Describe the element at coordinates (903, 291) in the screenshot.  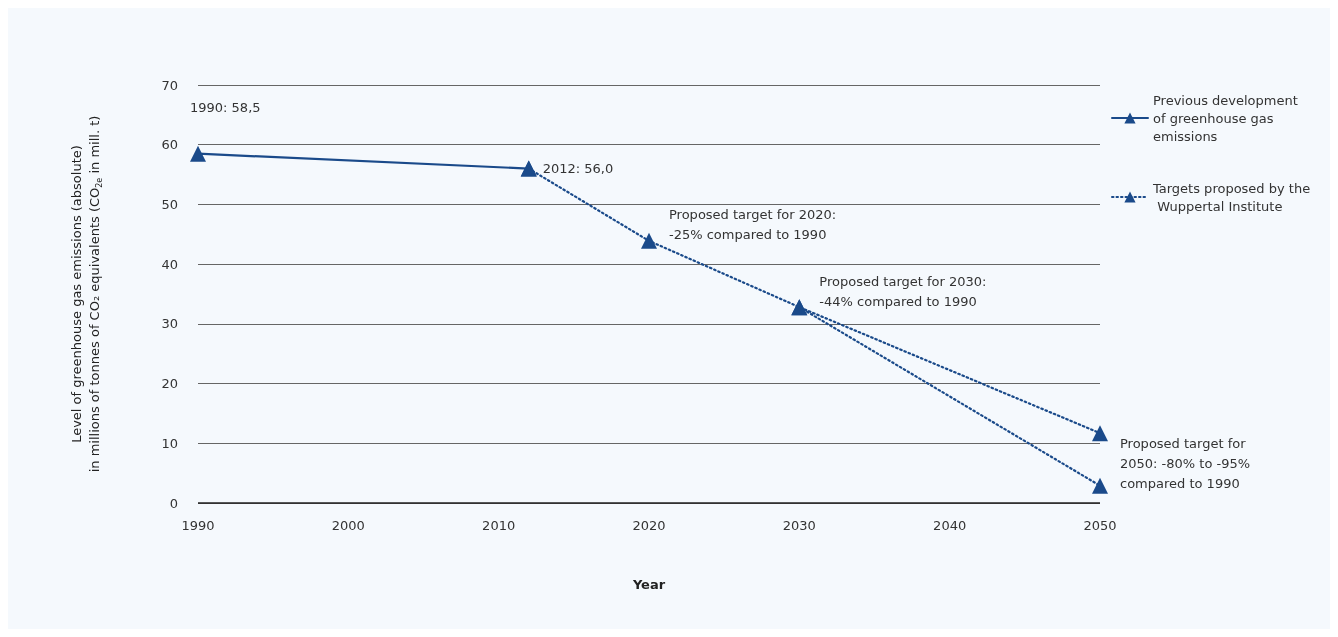
I see `annotation: Proposed target for 2030: -44% compared to 1990` at that location.